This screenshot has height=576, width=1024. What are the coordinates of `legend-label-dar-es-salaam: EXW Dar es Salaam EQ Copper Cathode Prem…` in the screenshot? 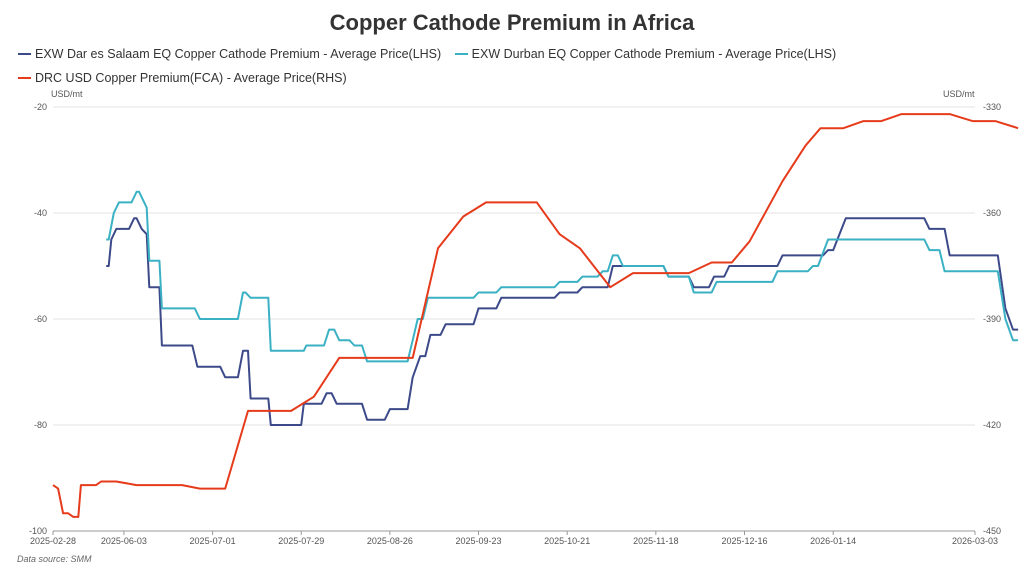 It's located at (238, 54).